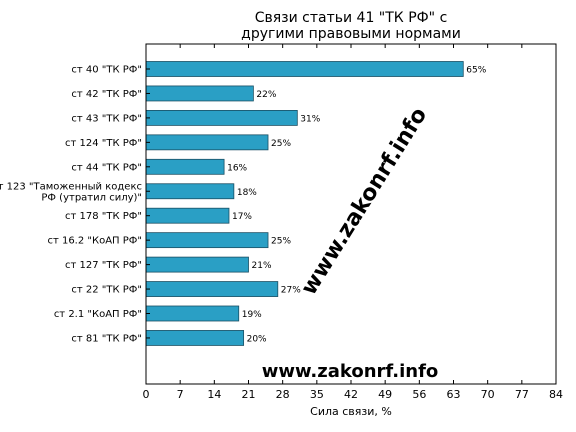 Image resolution: width=576 pixels, height=432 pixels. What do you see at coordinates (351, 18) in the screenshot?
I see `chart-title-line: Связи статьи 41 "ТК РФ" с` at bounding box center [351, 18].